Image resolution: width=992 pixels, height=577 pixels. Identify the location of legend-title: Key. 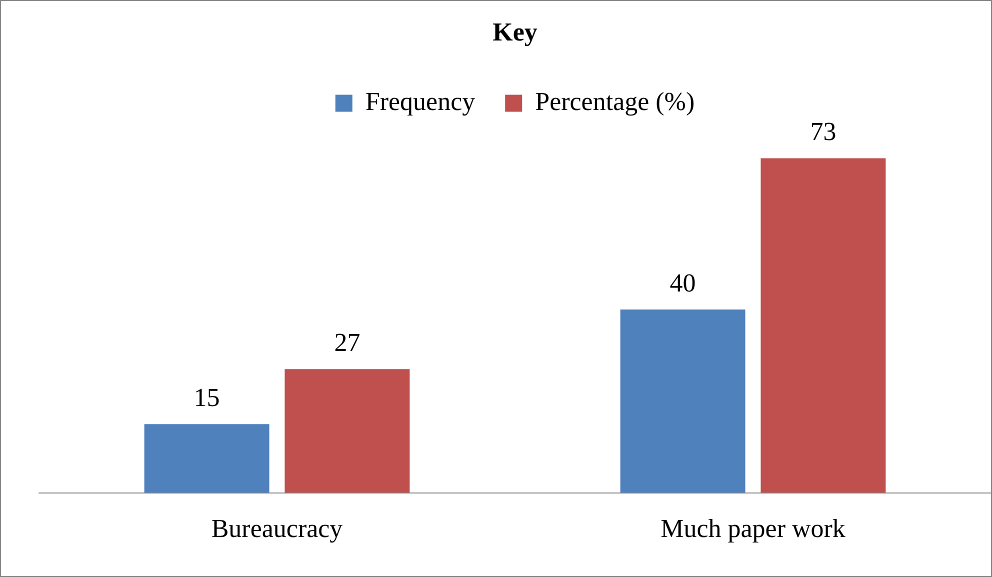
(515, 32).